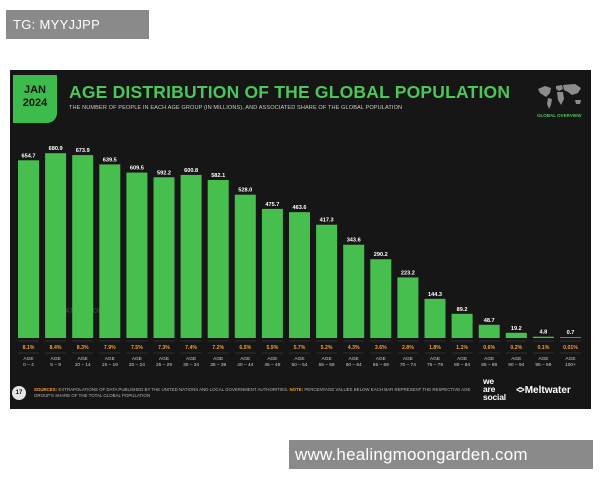  I want to click on share-label: 5.2%, so click(327, 348).